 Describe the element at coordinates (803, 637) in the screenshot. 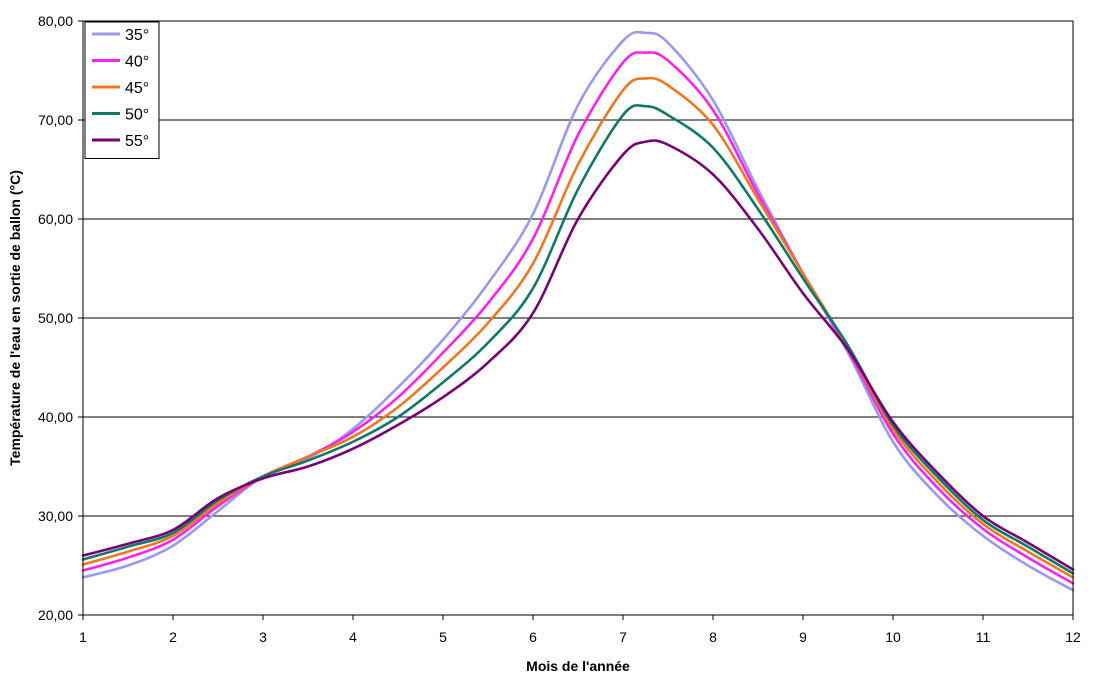

I see `x-tick-label: 9` at that location.